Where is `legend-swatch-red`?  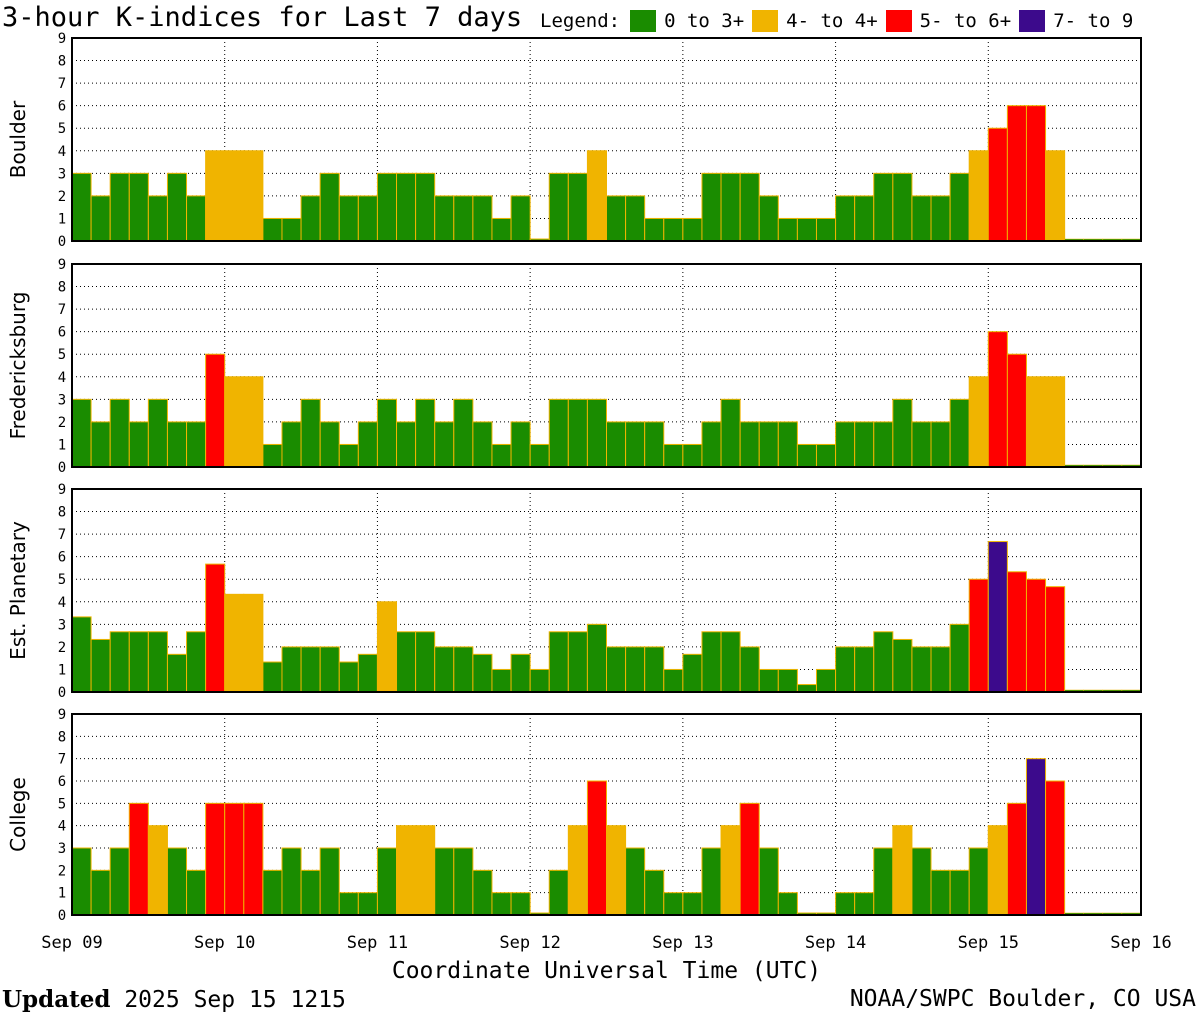
legend-swatch-red is located at coordinates (898, 21).